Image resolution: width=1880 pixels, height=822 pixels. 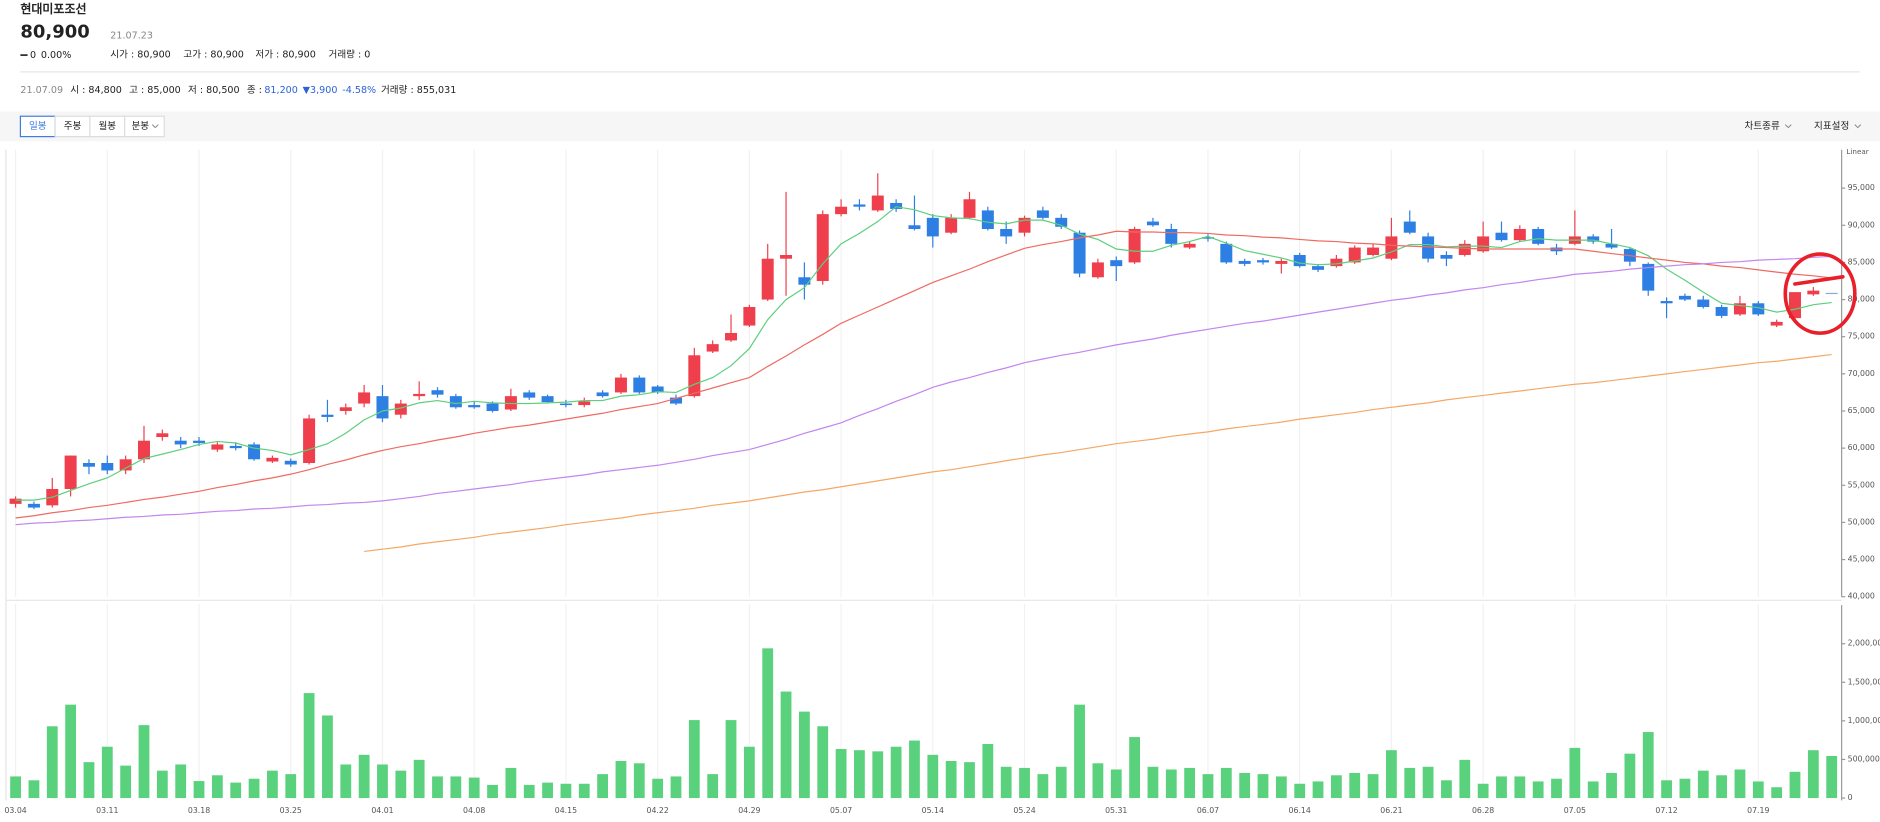 I want to click on x-tick-label: 06.28, so click(x=1483, y=810).